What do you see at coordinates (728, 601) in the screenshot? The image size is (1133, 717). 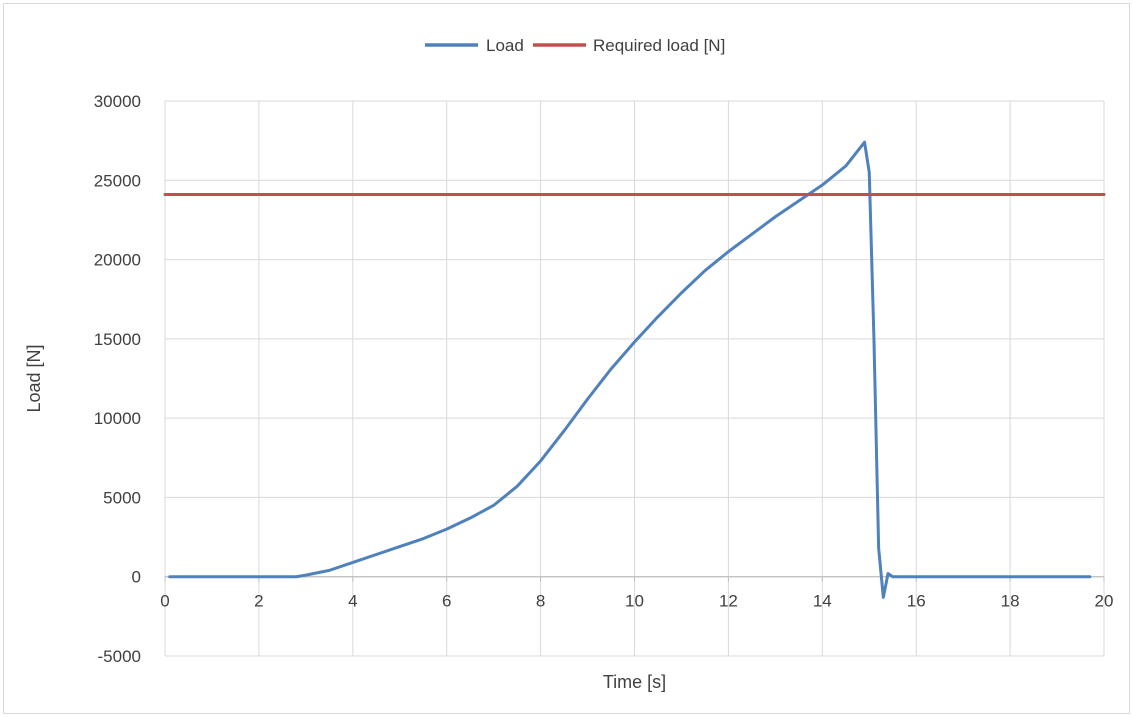 I see `x-tick-label: 12` at bounding box center [728, 601].